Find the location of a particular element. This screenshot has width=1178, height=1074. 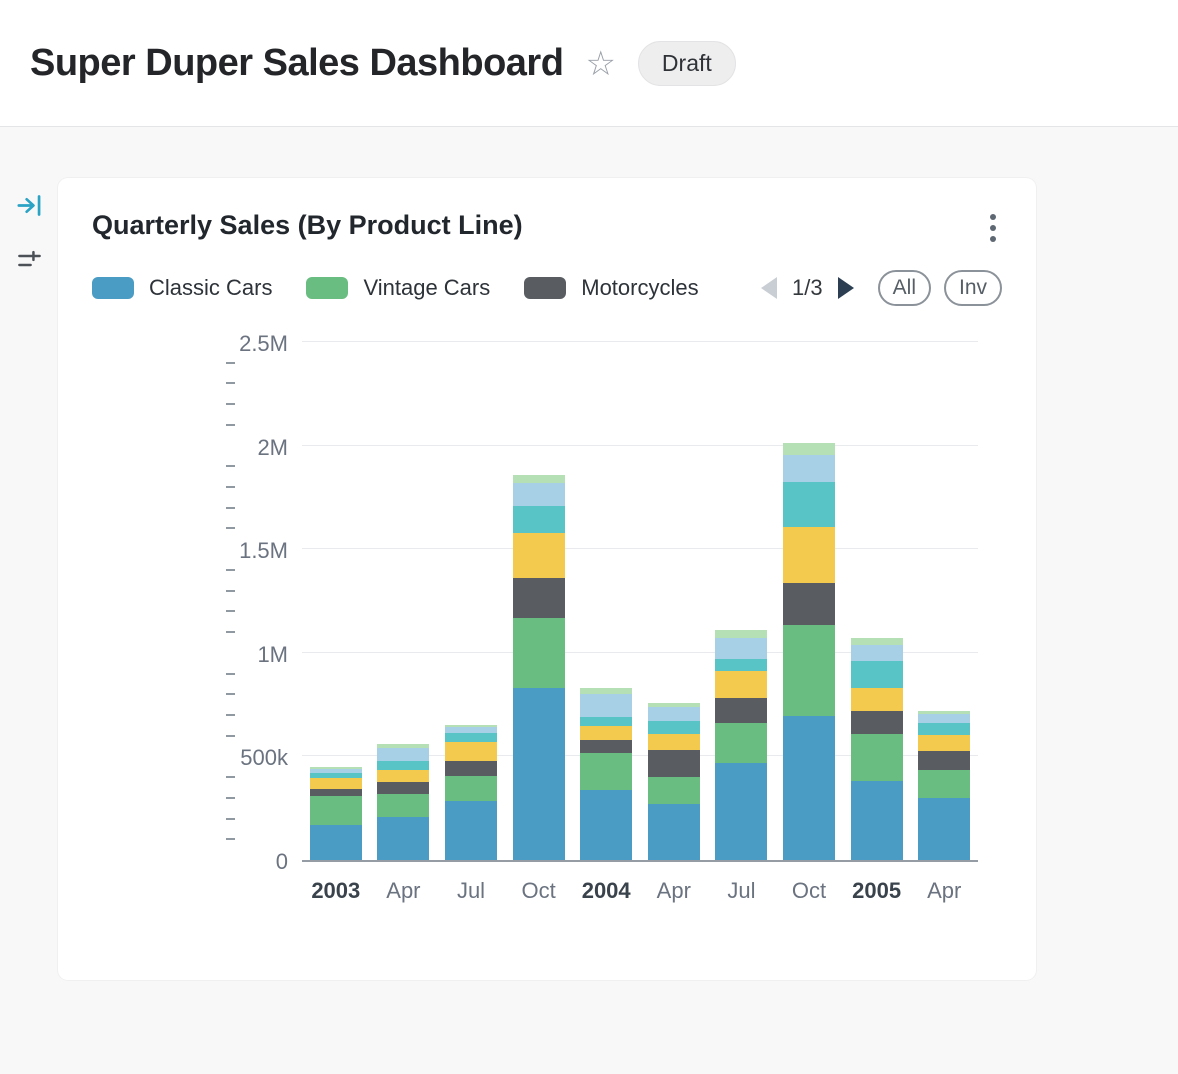

filter-lines-icon is located at coordinates (29, 260).